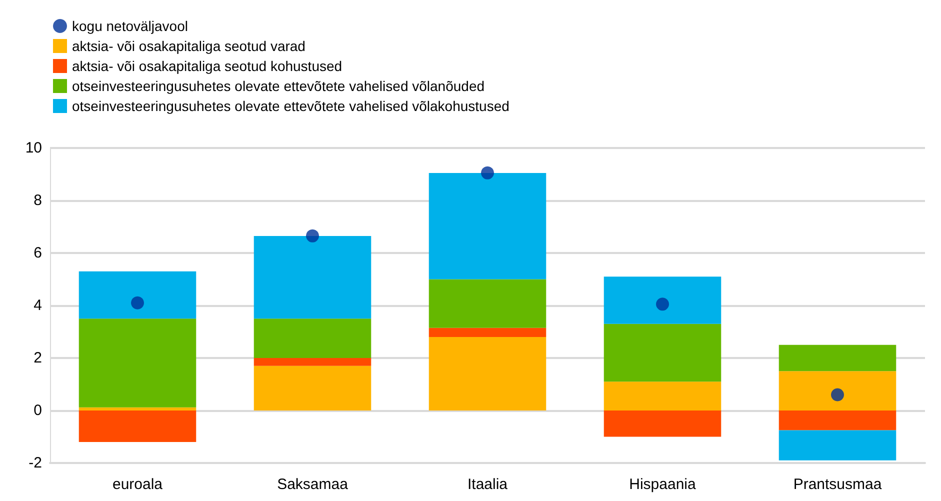 The height and width of the screenshot is (501, 941). I want to click on x-tick-label: Hispaania, so click(663, 484).